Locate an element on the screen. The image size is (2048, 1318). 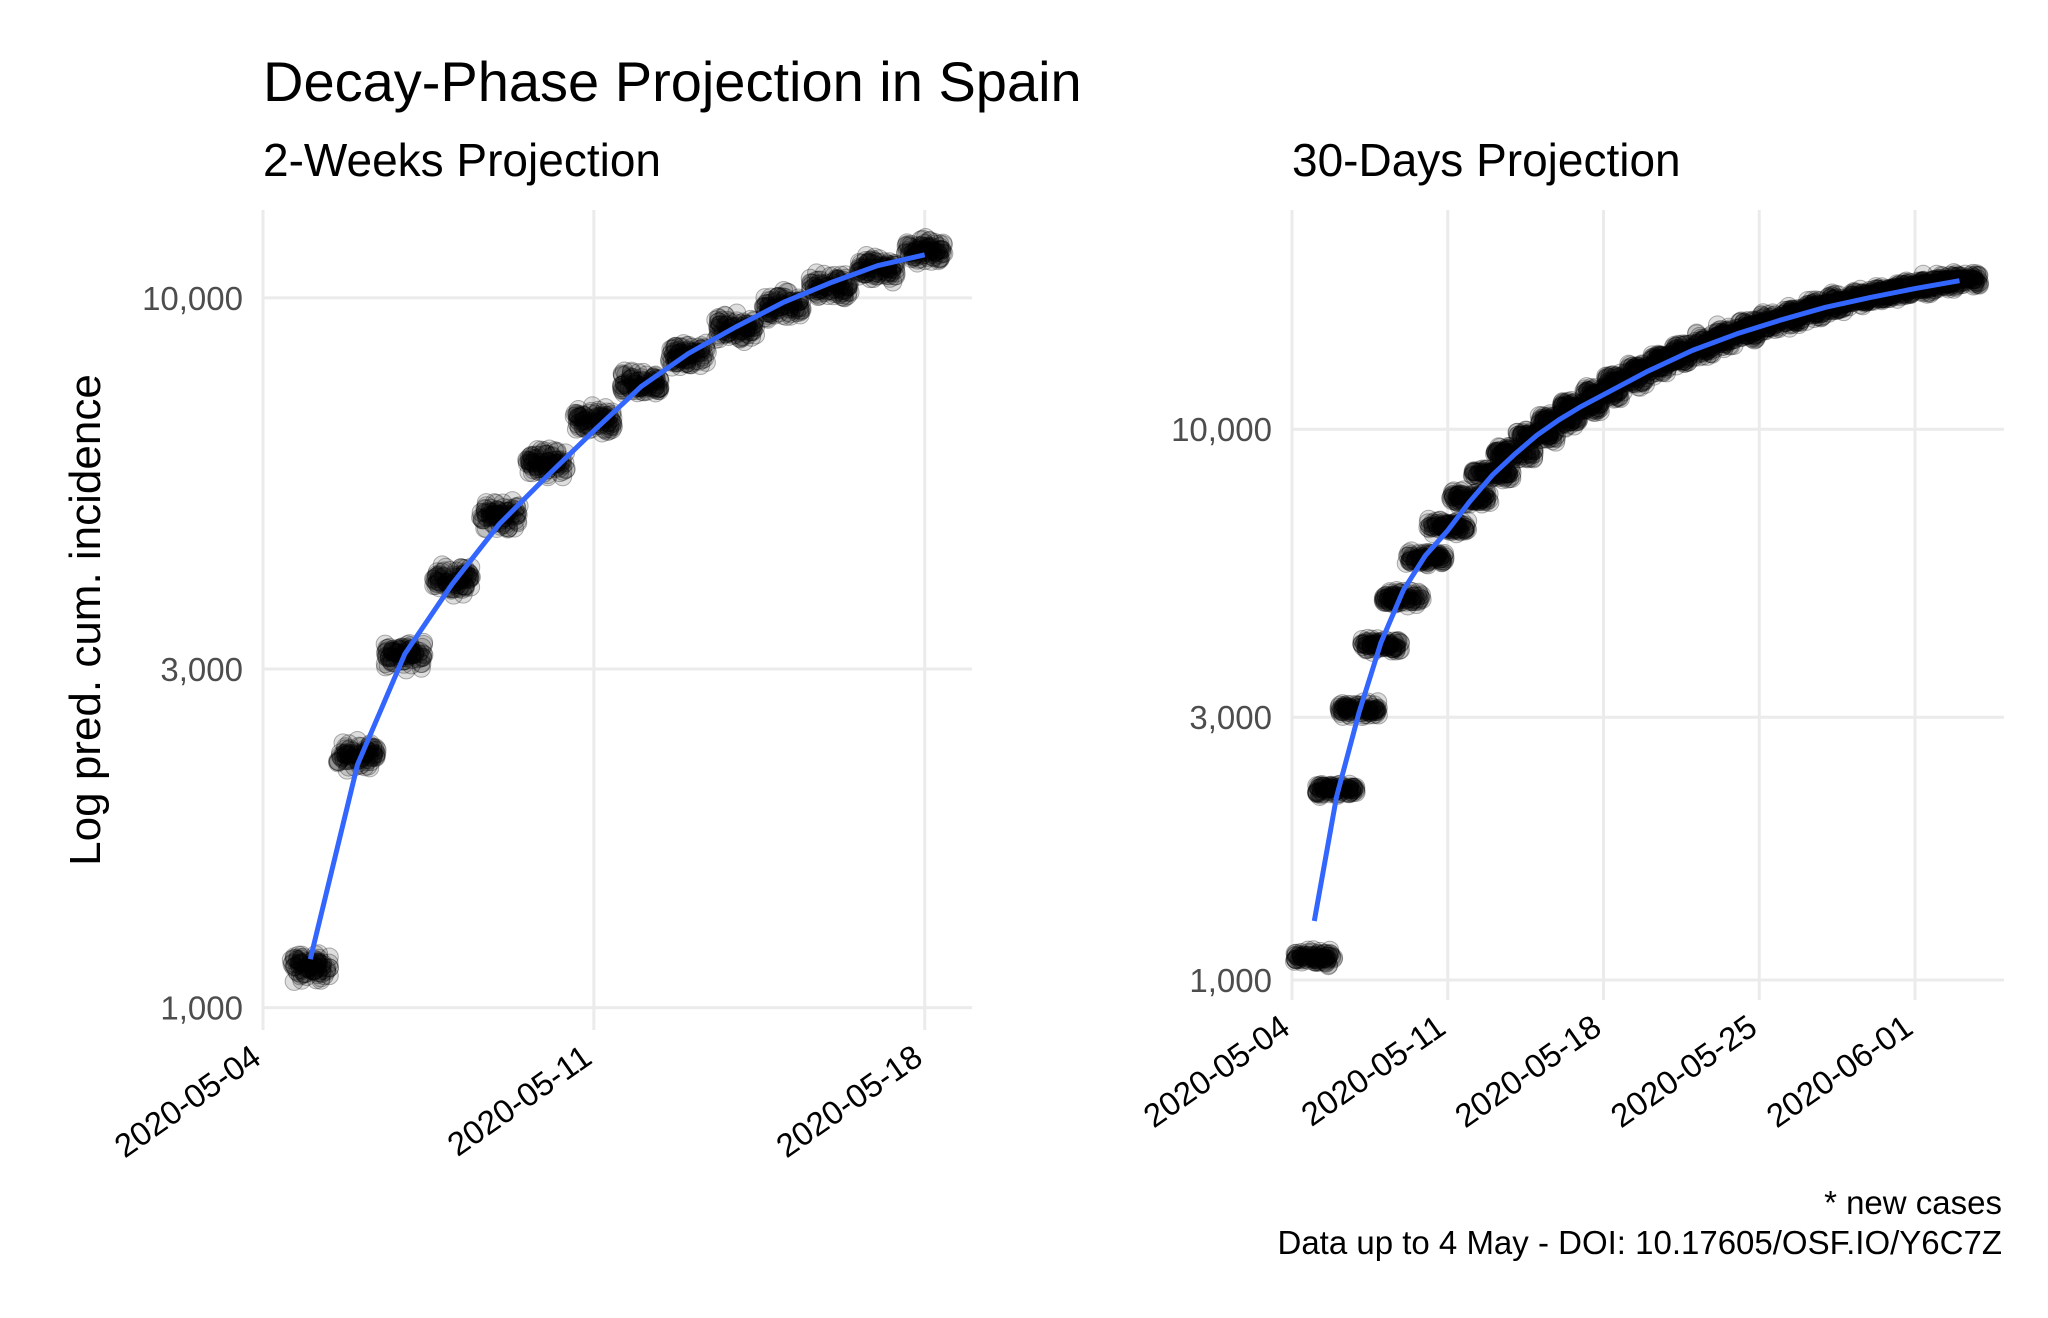
panel-subtitle: 30-Days Projection is located at coordinates (1486, 160).